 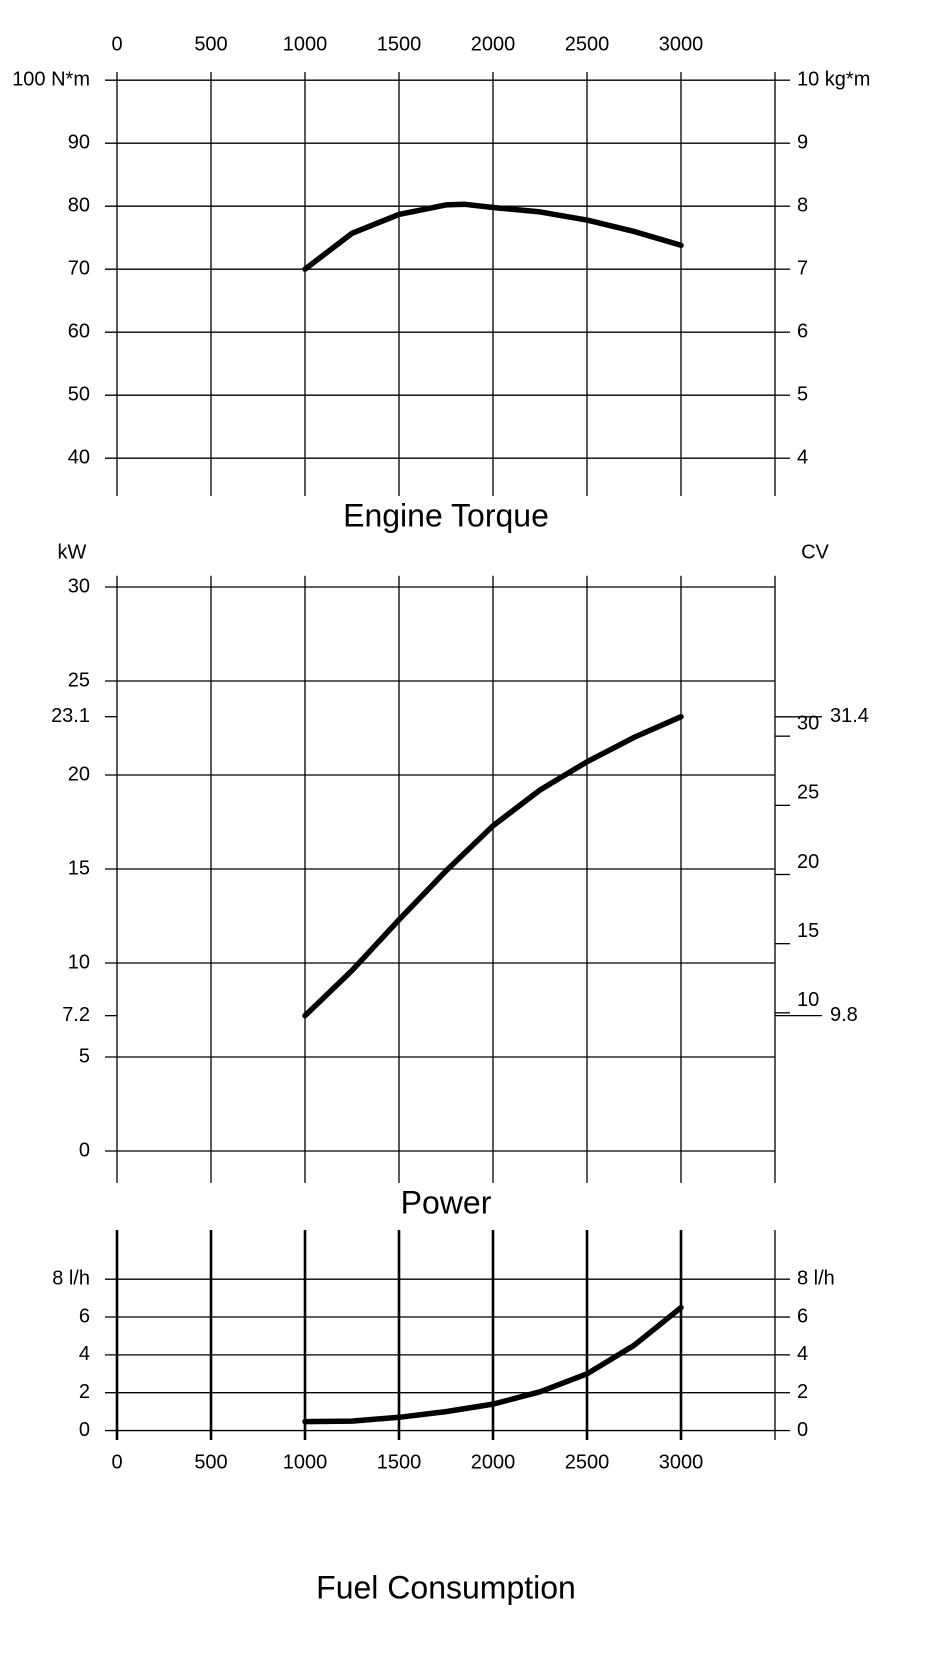 I want to click on y2-tick-label: 9, so click(x=802, y=142).